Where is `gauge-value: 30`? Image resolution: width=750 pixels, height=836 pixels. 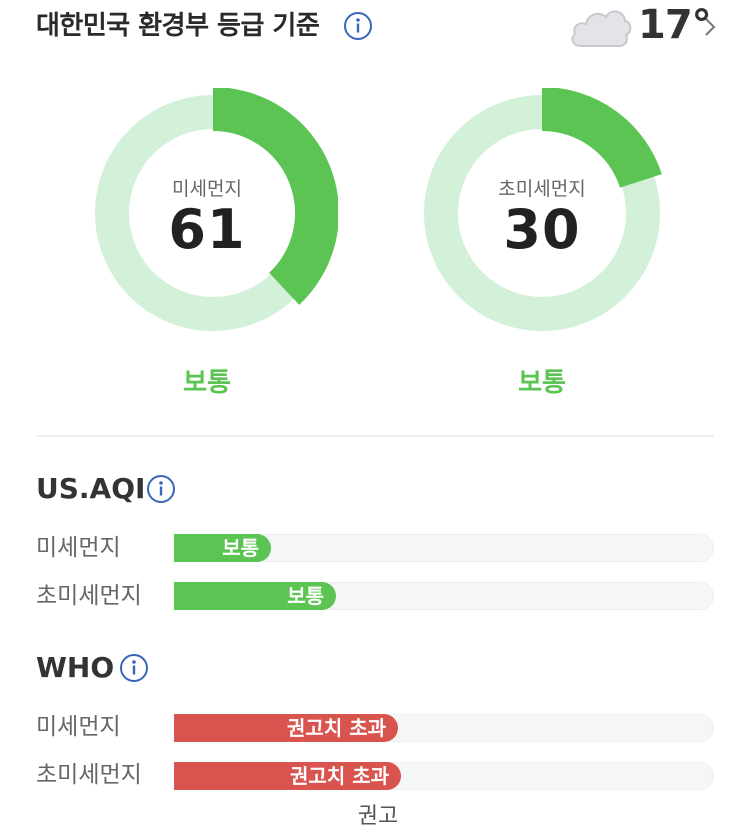
gauge-value: 30 is located at coordinates (542, 229).